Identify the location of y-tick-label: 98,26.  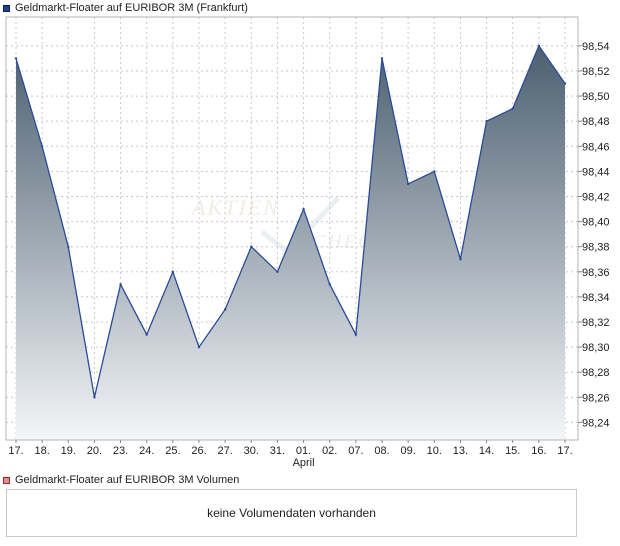
(596, 398).